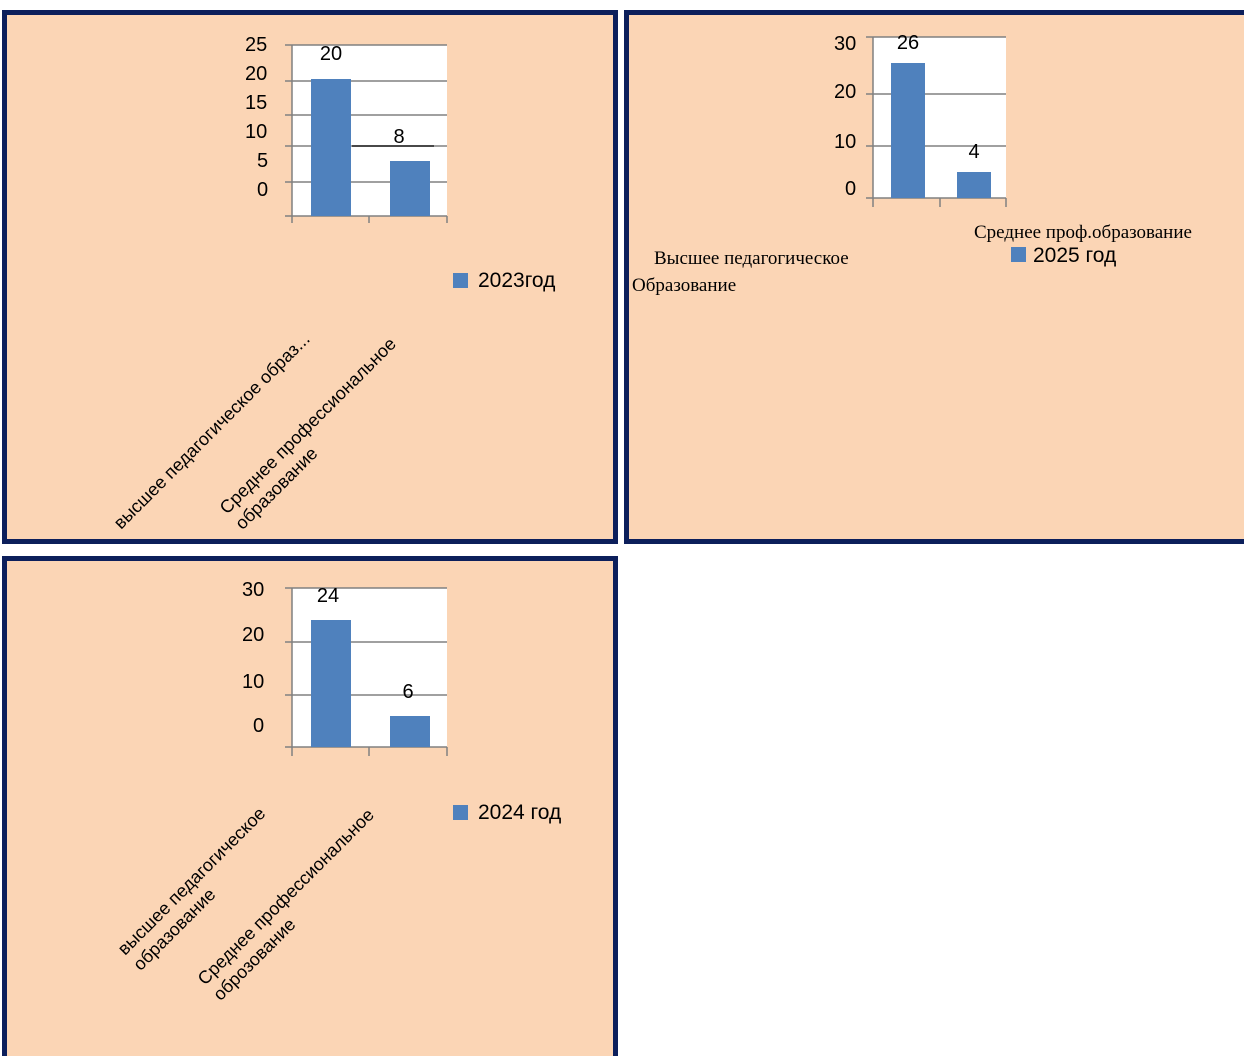 This screenshot has width=1244, height=1056. I want to click on bar-srednee-2024, so click(410, 731).